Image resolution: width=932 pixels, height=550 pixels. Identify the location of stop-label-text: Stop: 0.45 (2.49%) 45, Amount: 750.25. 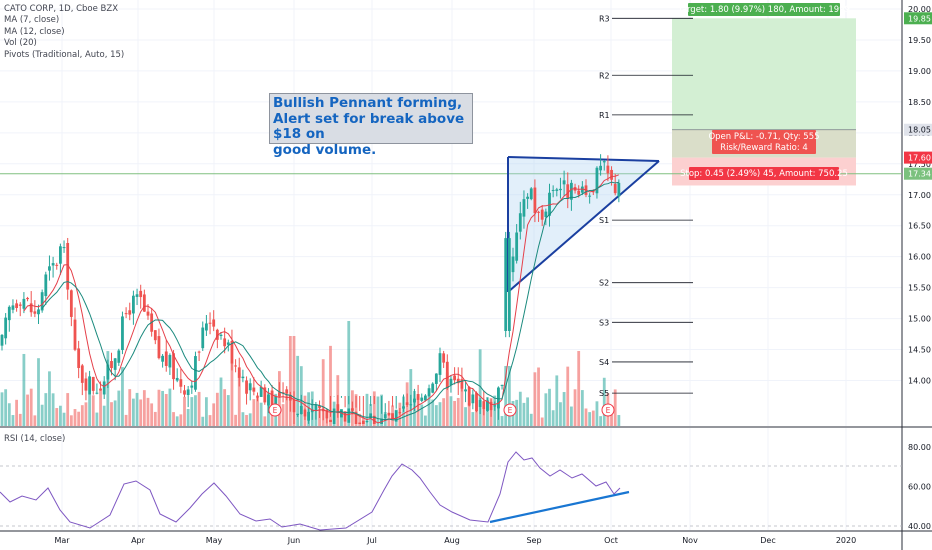
(764, 174).